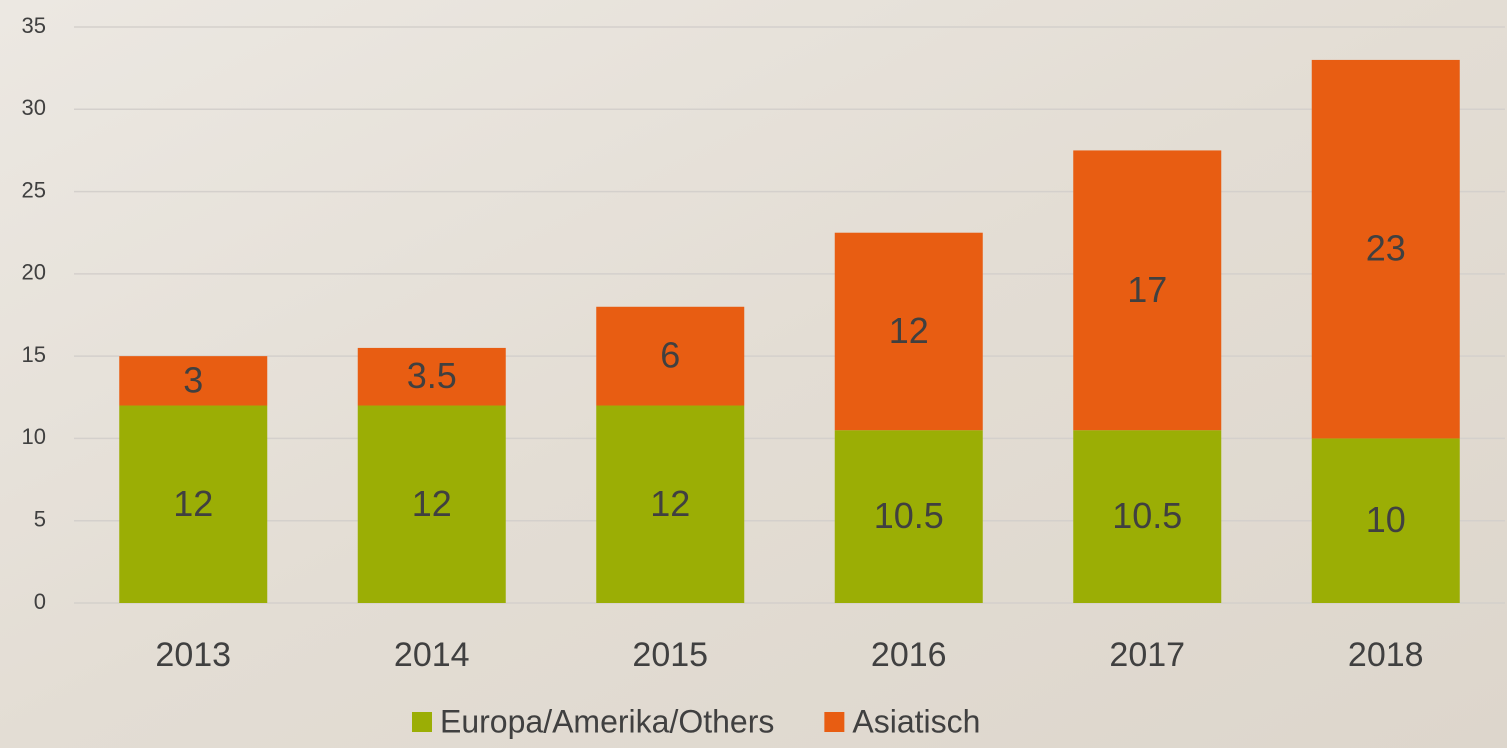 The width and height of the screenshot is (1507, 748). Describe the element at coordinates (34, 25) in the screenshot. I see `y-tick-label: 35` at that location.